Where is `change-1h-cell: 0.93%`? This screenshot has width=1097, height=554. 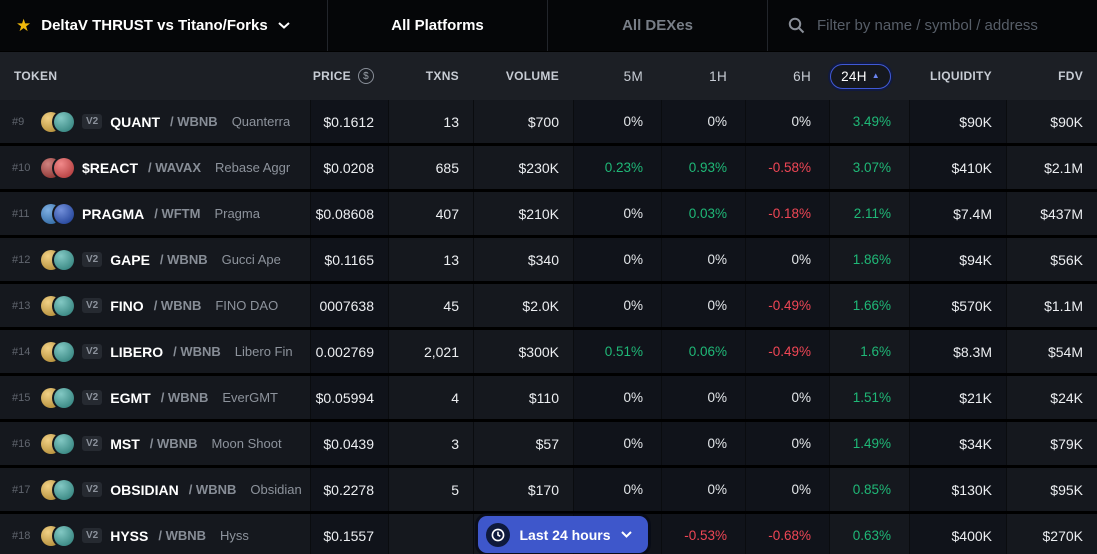 change-1h-cell: 0.93% is located at coordinates (703, 167).